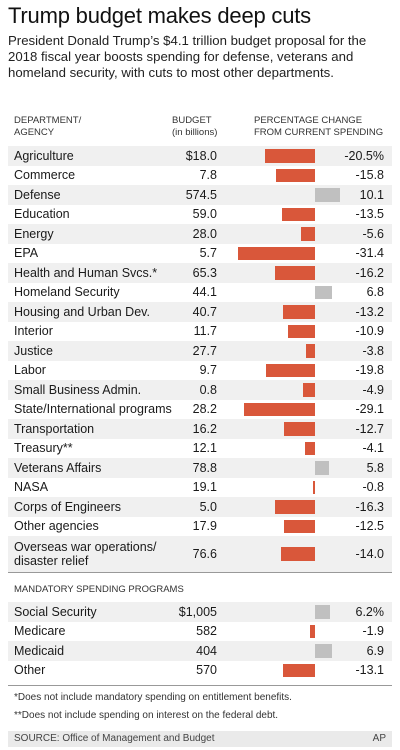  I want to click on source-text: SOURCE: Office of Management and Budget, so click(114, 738).